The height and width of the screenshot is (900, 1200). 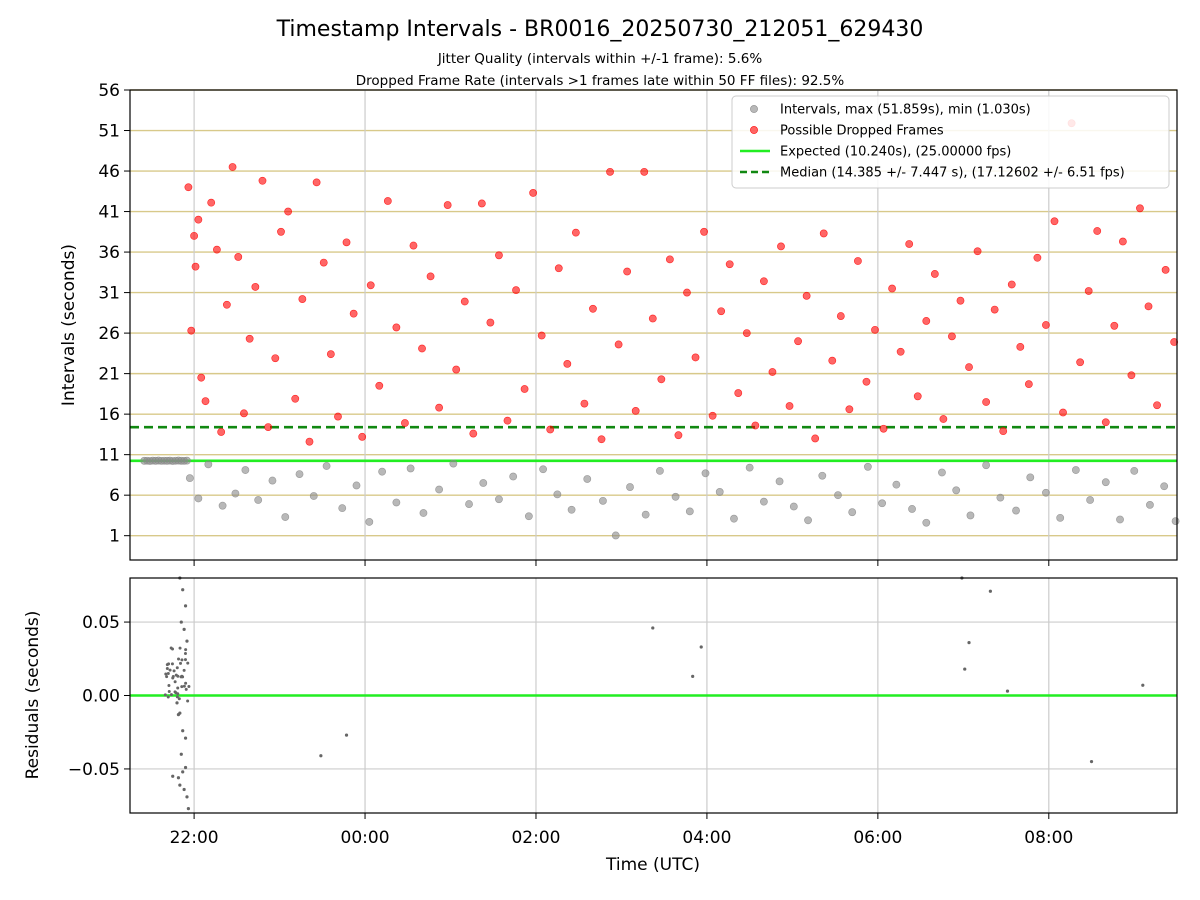 What do you see at coordinates (652, 865) in the screenshot?
I see `x-axis-label: Time (UTC)` at bounding box center [652, 865].